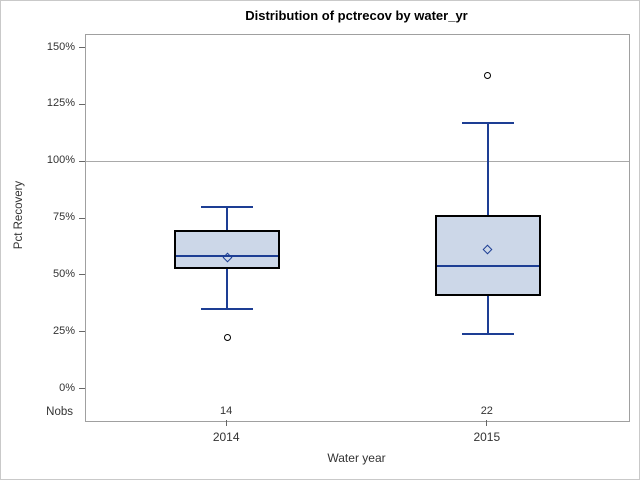 The height and width of the screenshot is (480, 640). I want to click on nobs-value: 22, so click(486, 411).